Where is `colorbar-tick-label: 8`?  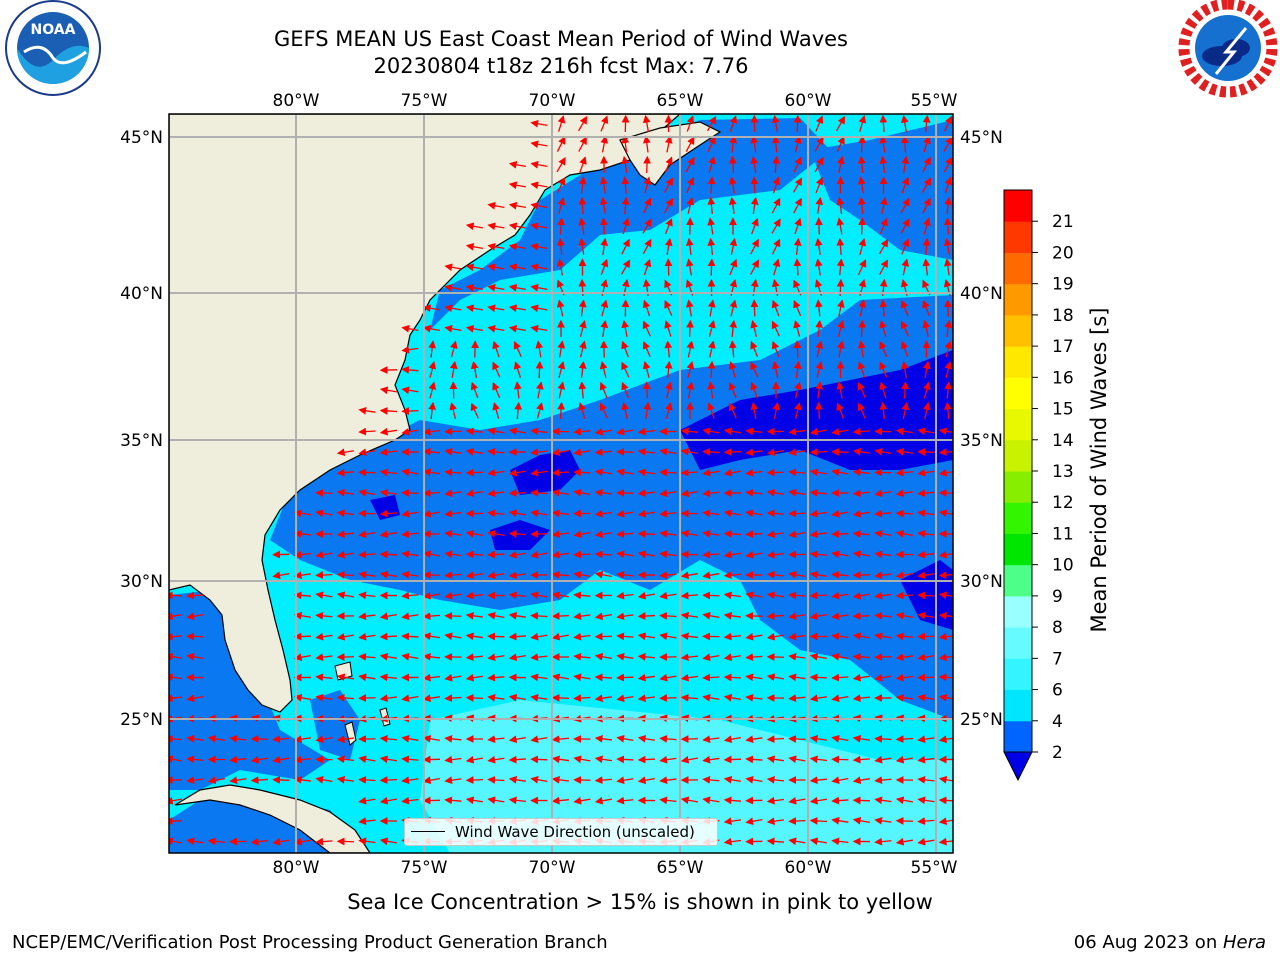 colorbar-tick-label: 8 is located at coordinates (1057, 628).